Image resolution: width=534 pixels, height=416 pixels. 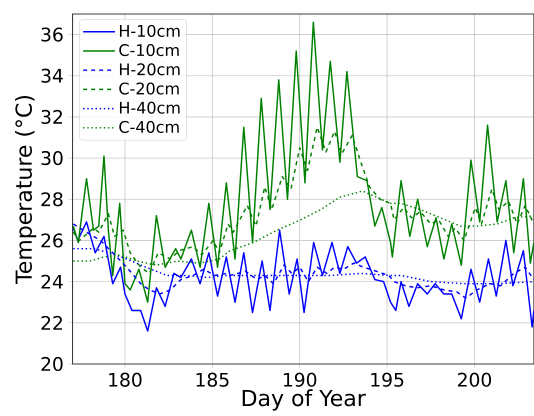 What do you see at coordinates (300, 379) in the screenshot?
I see `x-tick-label: 190` at bounding box center [300, 379].